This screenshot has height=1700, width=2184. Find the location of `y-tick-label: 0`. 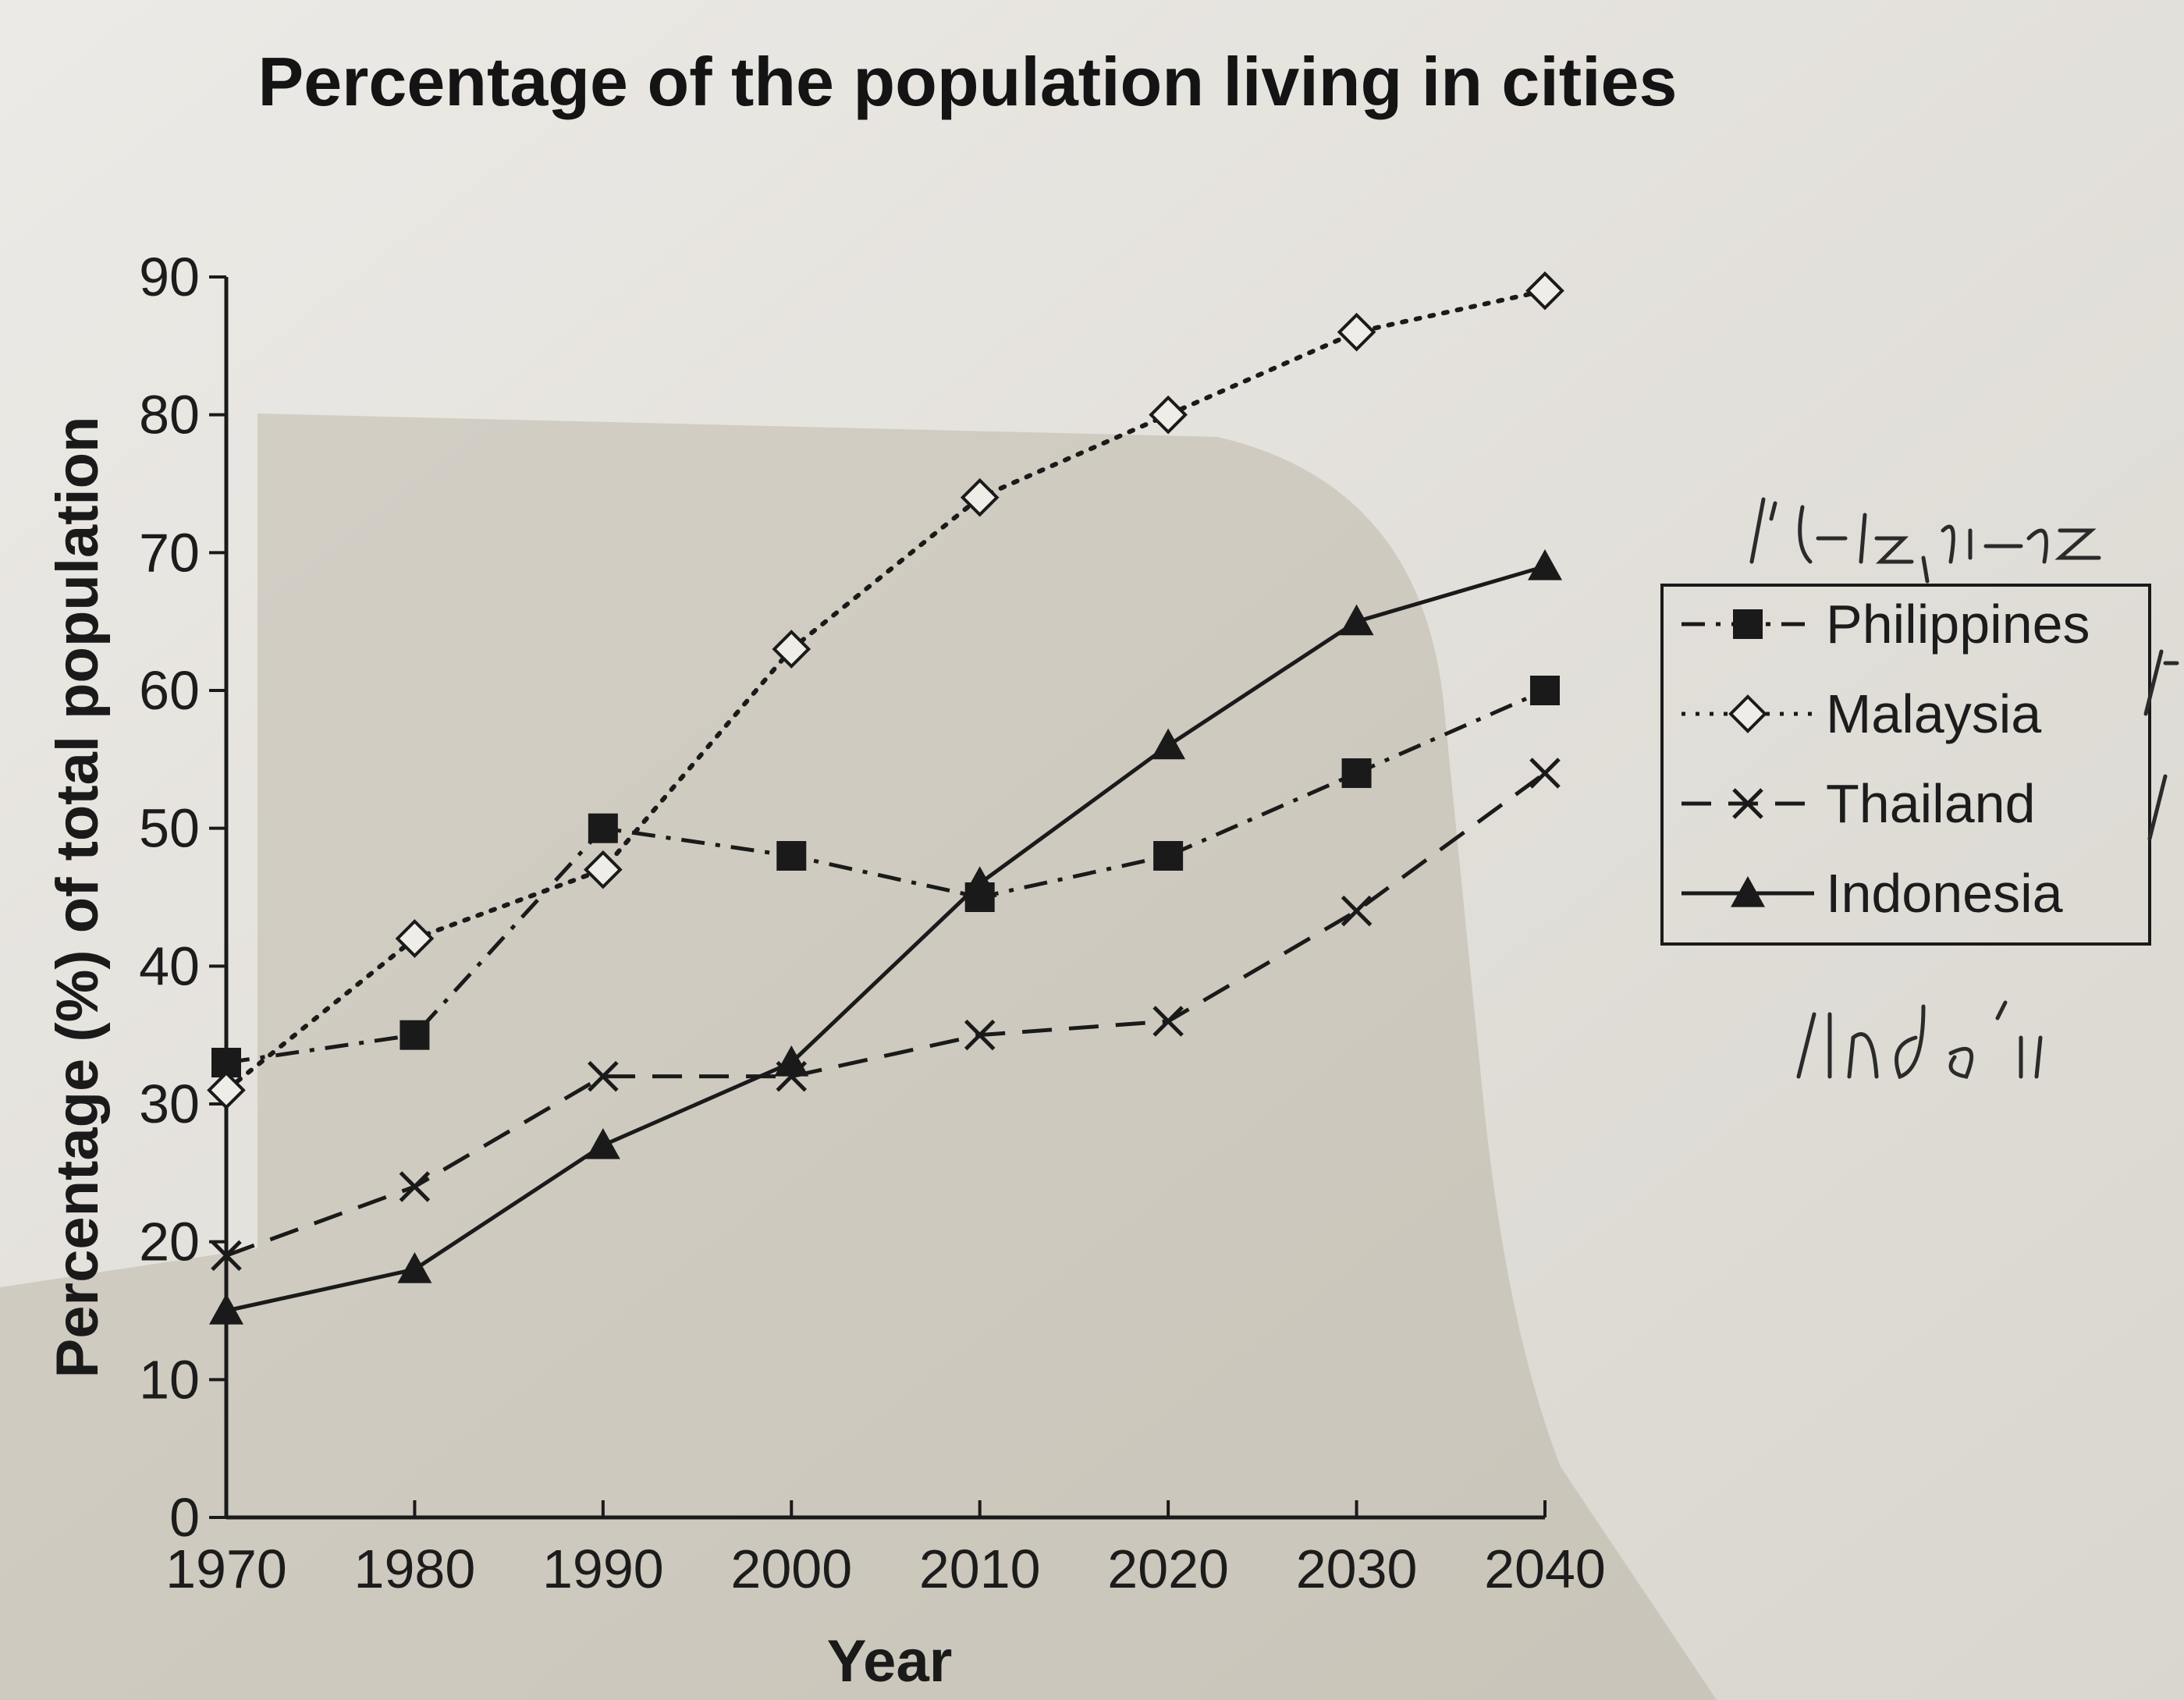

y-tick-label: 0 is located at coordinates (185, 1517).